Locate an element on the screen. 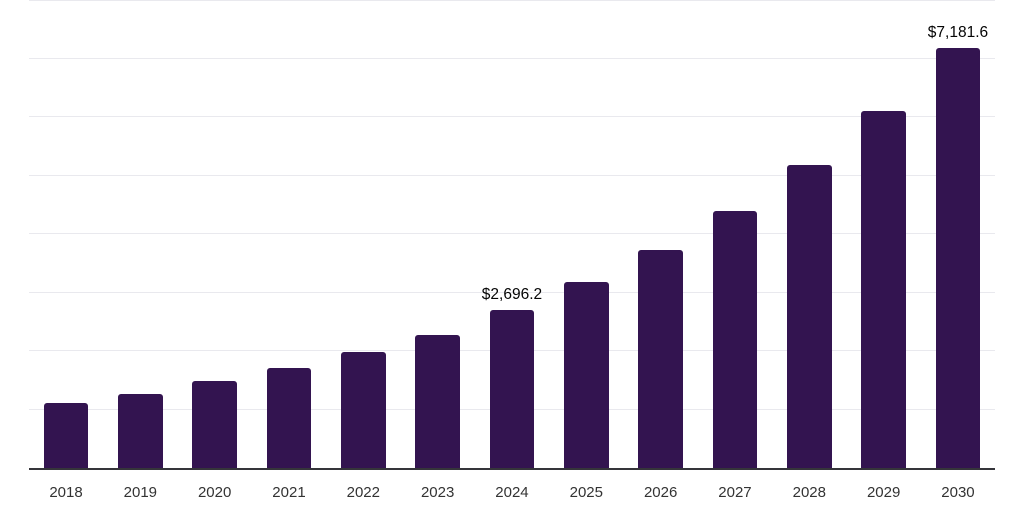 This screenshot has height=512, width=1024. bar-2019 is located at coordinates (140, 430).